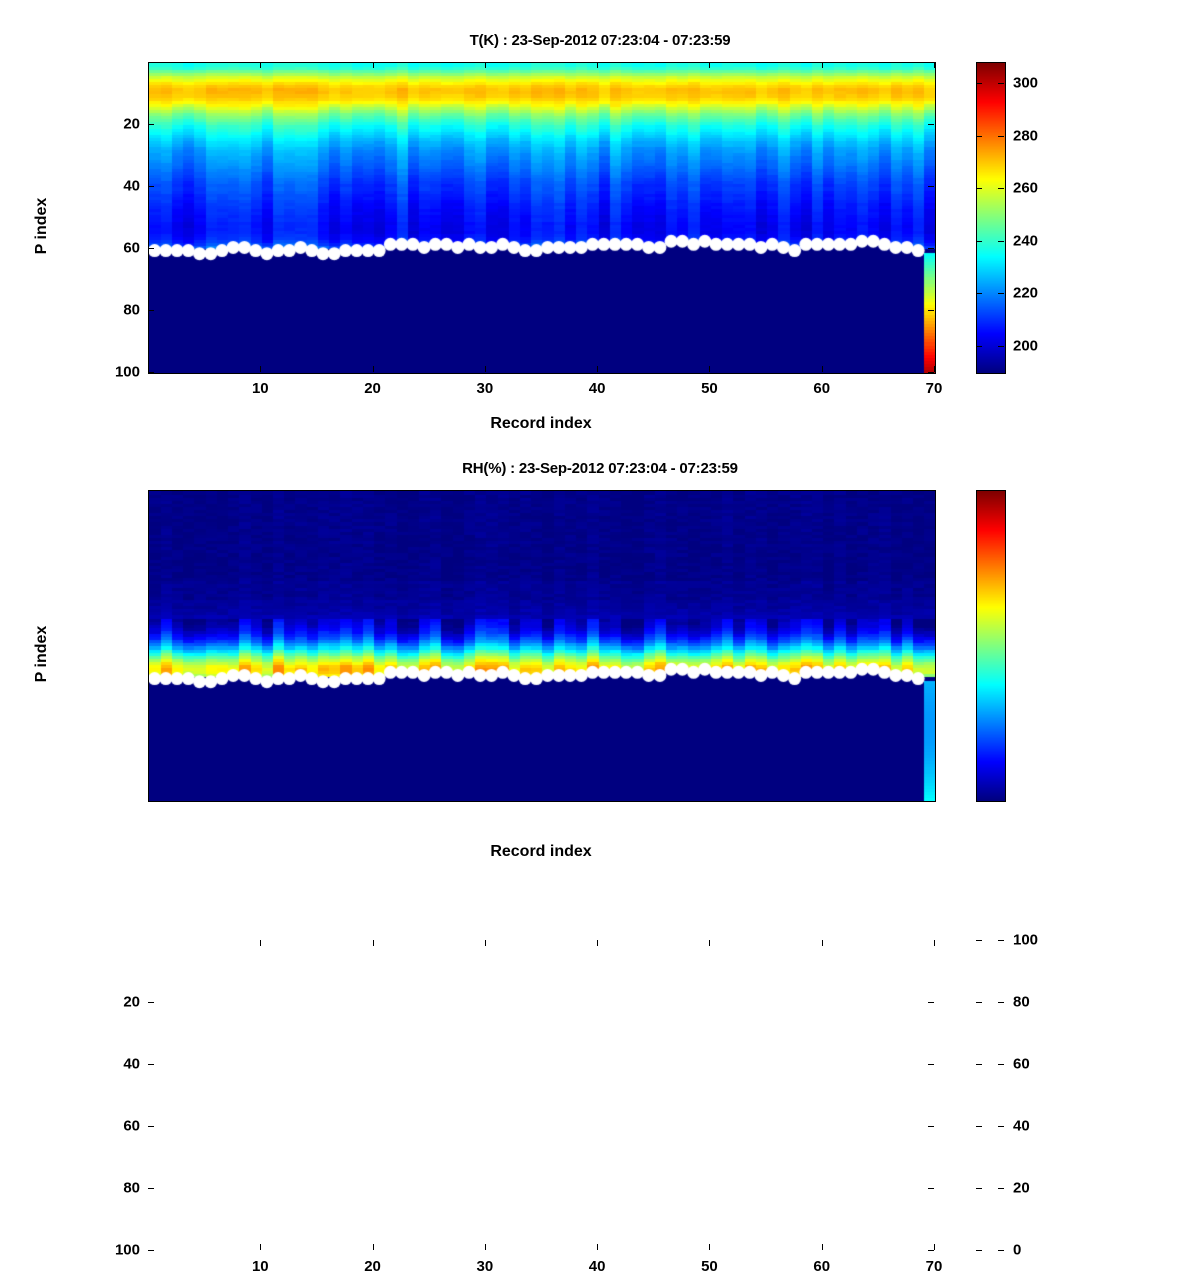  Describe the element at coordinates (485, 1266) in the screenshot. I see `x-tick-label: 30` at that location.